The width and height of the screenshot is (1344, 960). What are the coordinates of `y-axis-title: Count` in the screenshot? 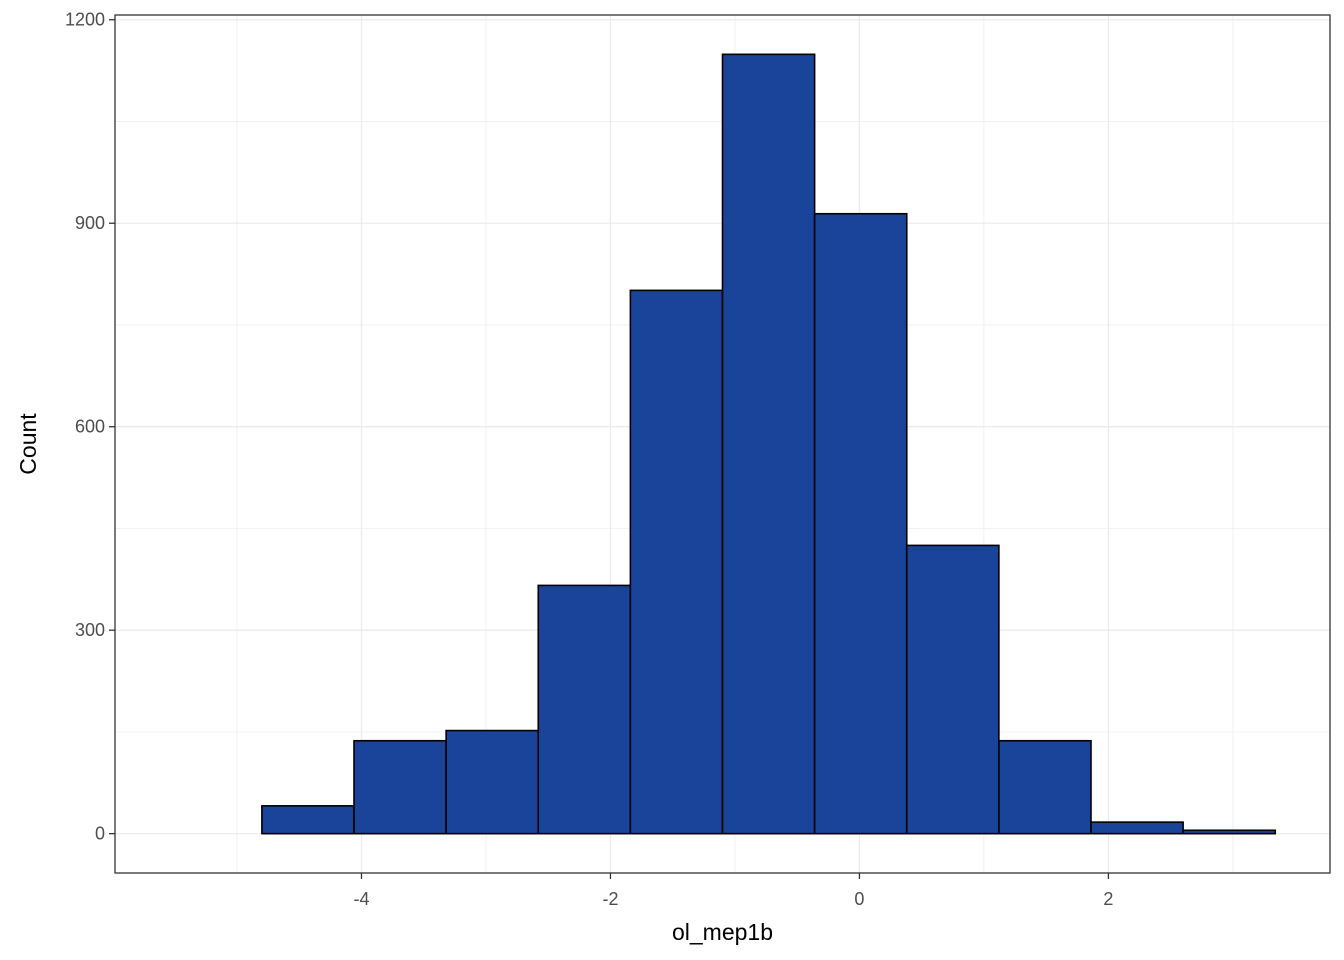 It's located at (28, 444).